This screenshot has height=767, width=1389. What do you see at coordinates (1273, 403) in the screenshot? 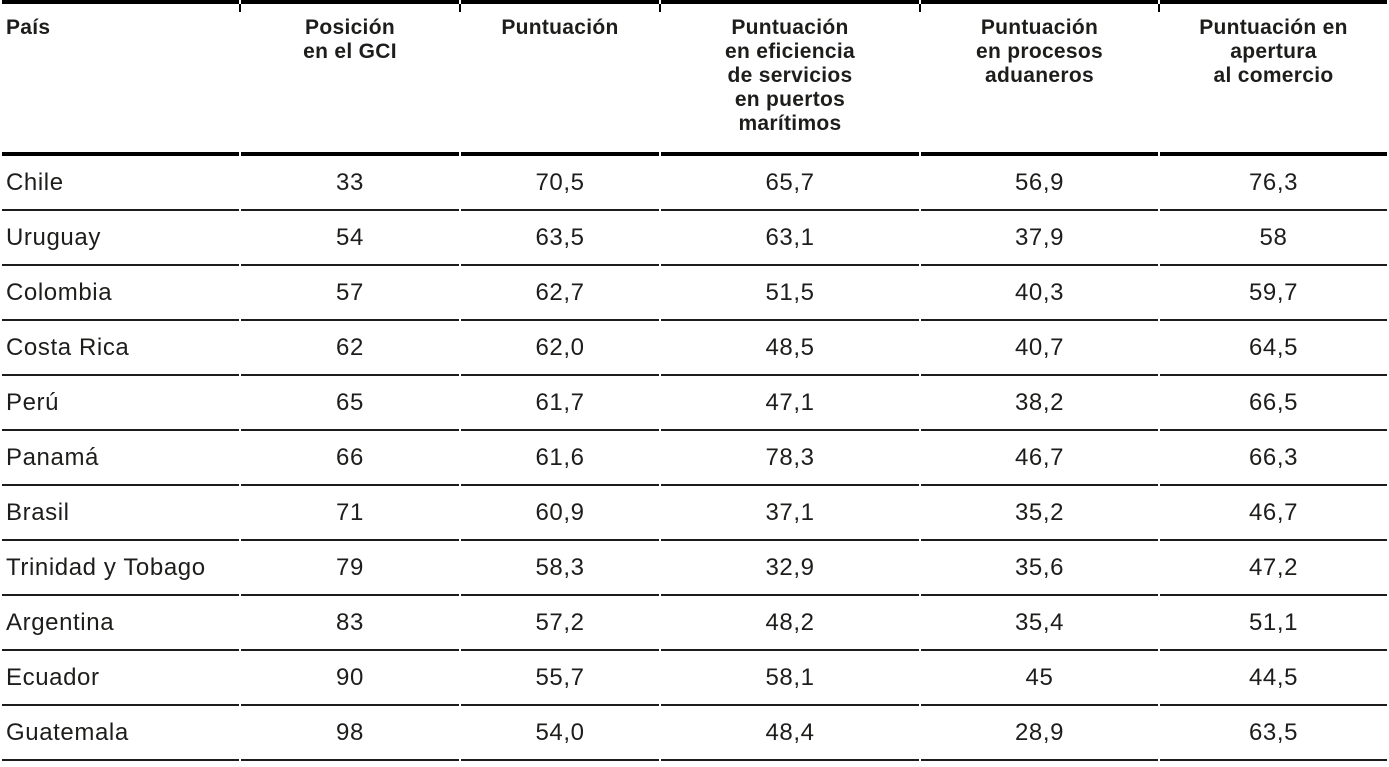
I see `cell-openness-score: 66,5` at bounding box center [1273, 403].